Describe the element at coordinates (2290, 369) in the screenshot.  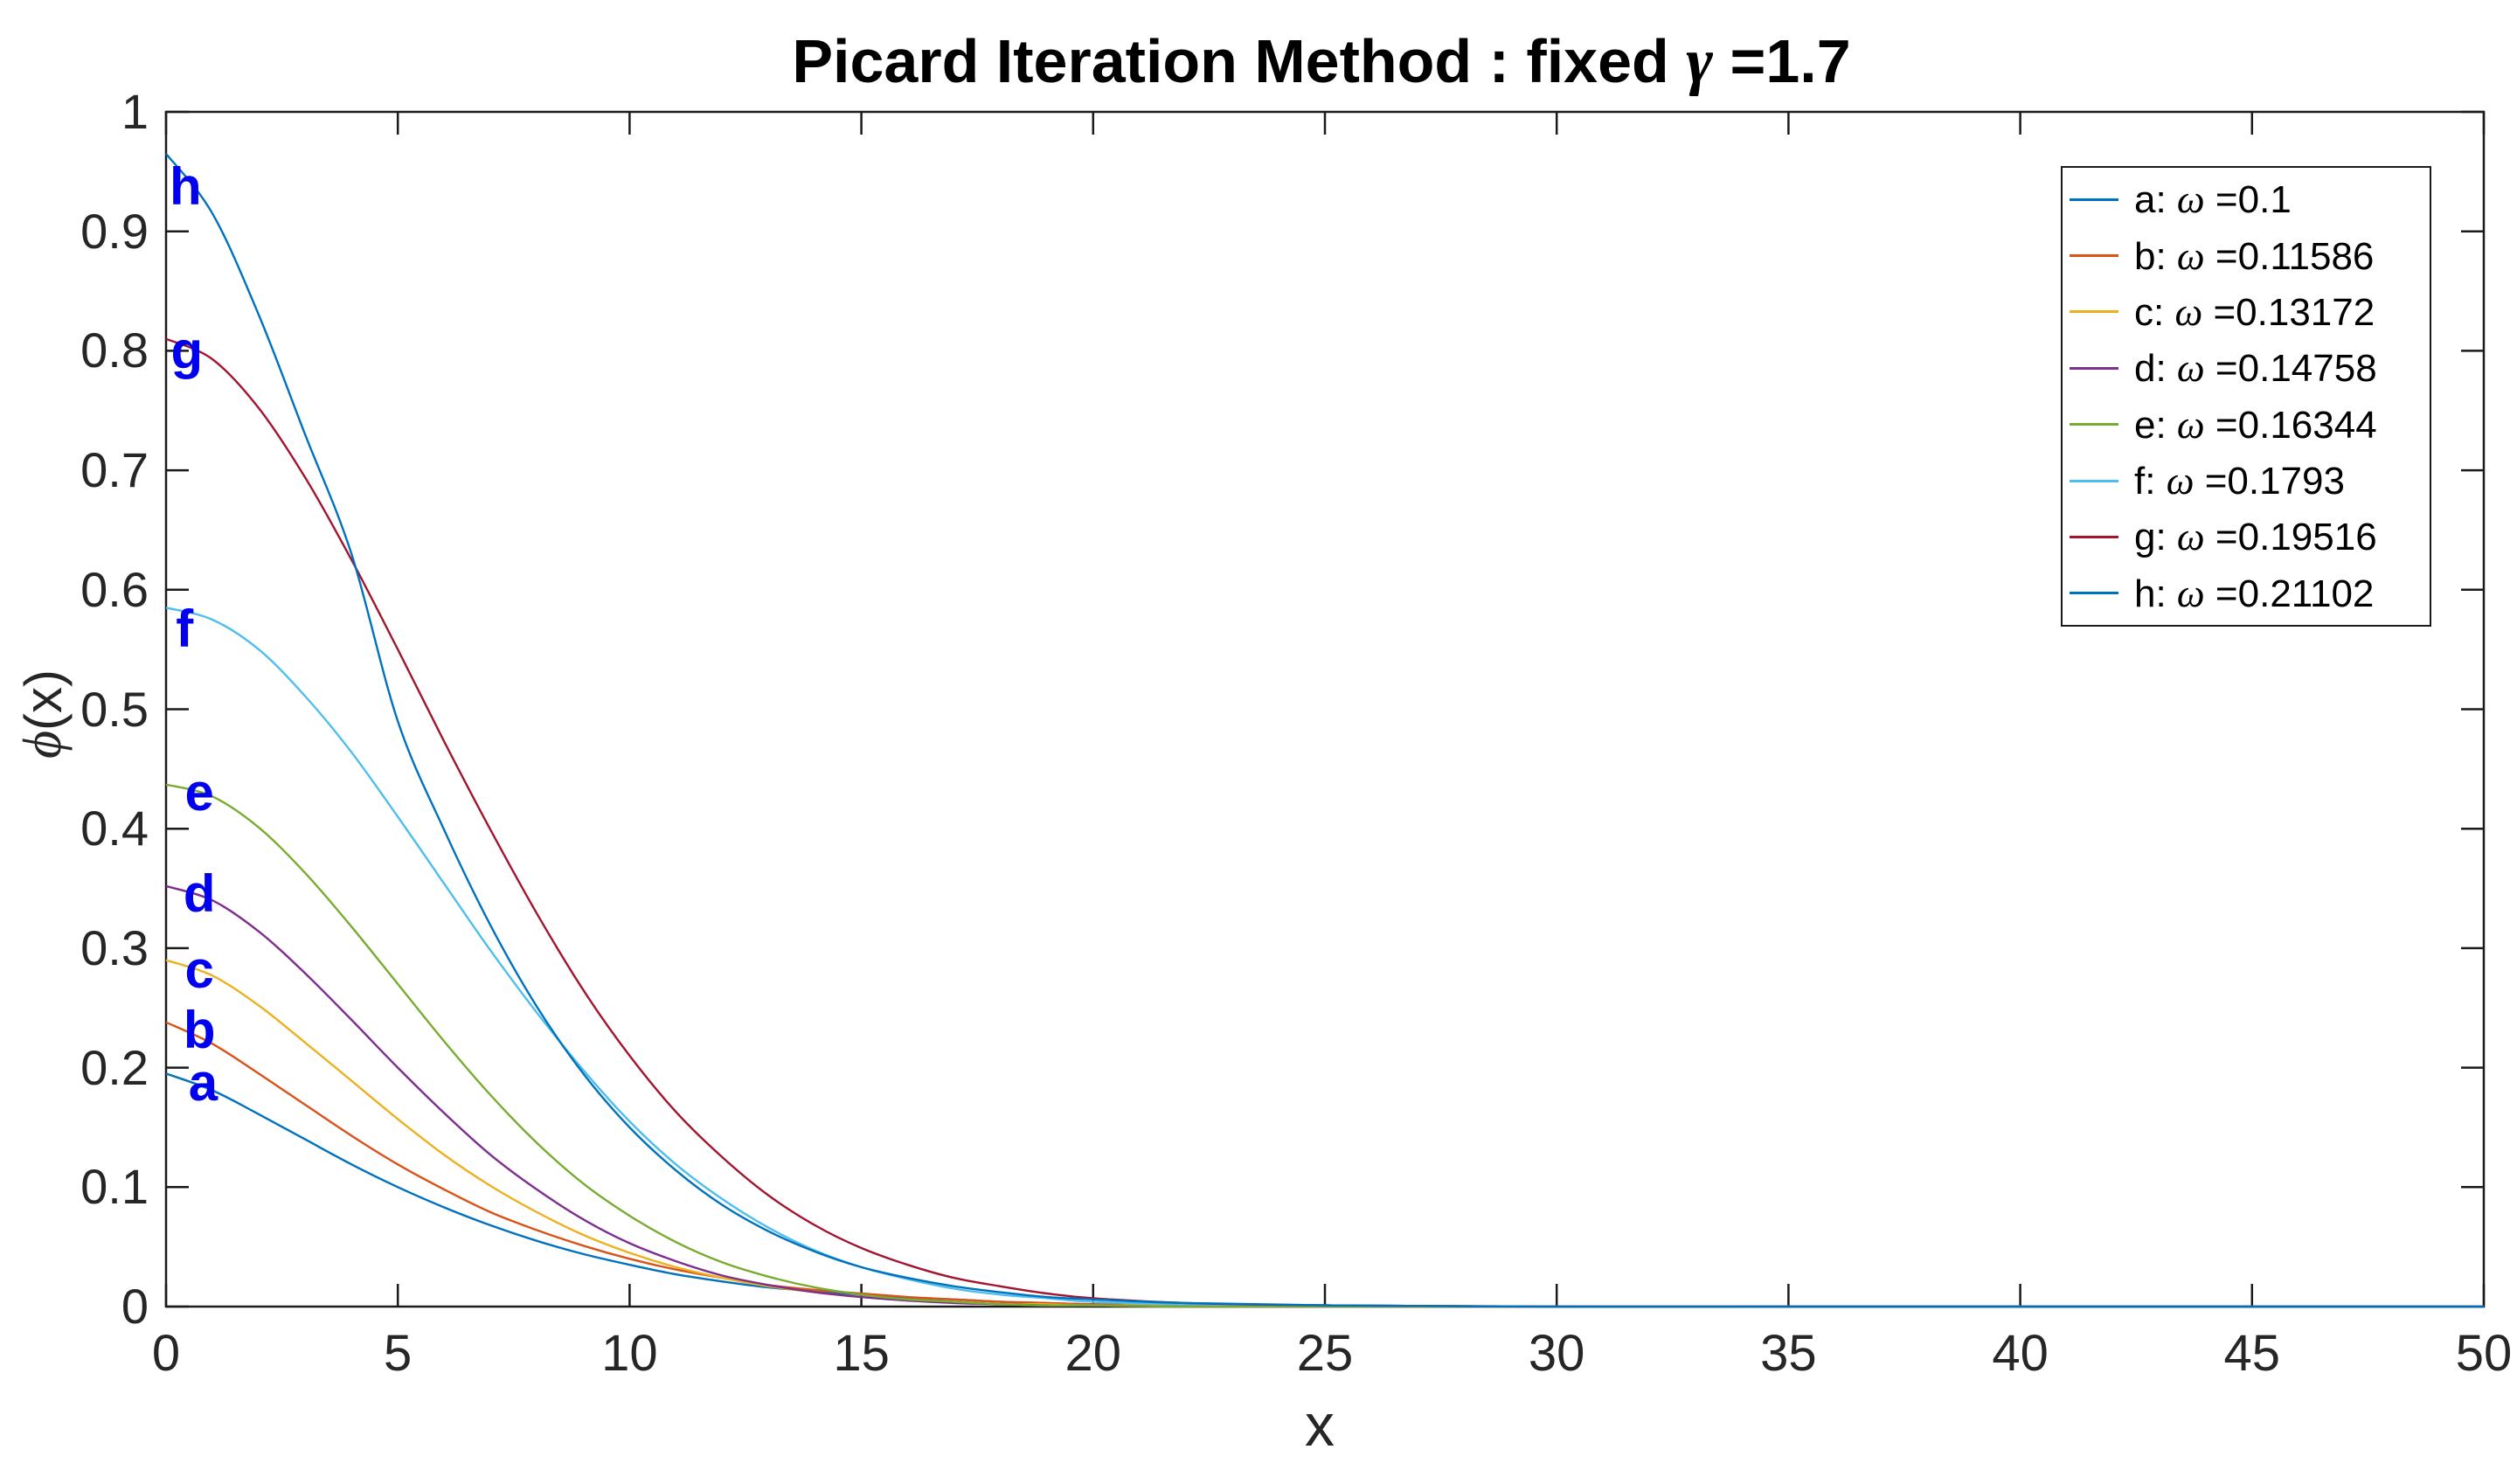
I see `legend-omega-value: =0.14758` at that location.